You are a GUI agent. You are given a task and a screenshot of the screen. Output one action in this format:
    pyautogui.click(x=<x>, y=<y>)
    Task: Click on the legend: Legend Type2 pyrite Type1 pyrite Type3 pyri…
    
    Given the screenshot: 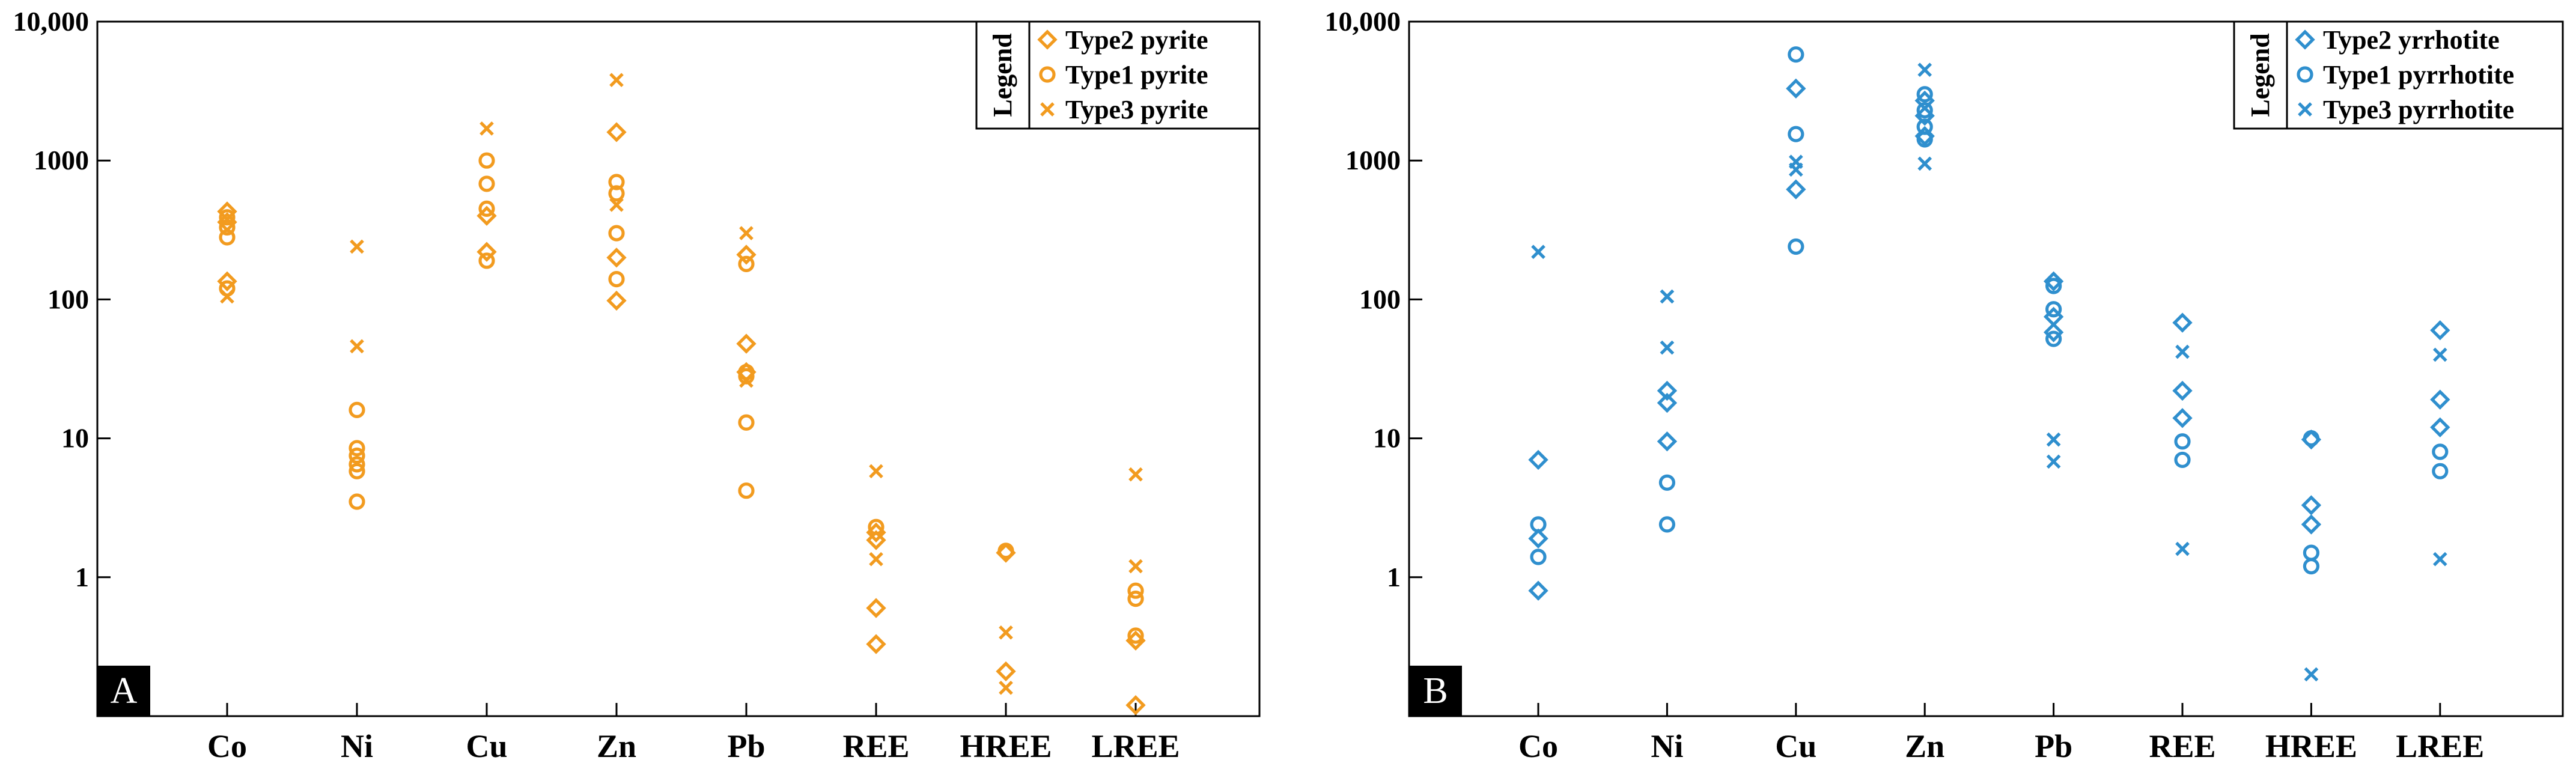 What is the action you would take?
    pyautogui.click(x=1118, y=75)
    